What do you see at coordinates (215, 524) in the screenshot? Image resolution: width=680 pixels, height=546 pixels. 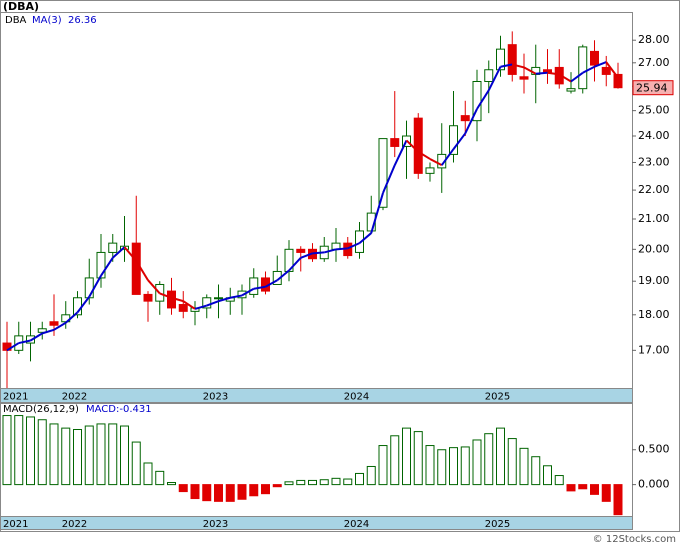 I see `x-tick-label: 2023` at bounding box center [215, 524].